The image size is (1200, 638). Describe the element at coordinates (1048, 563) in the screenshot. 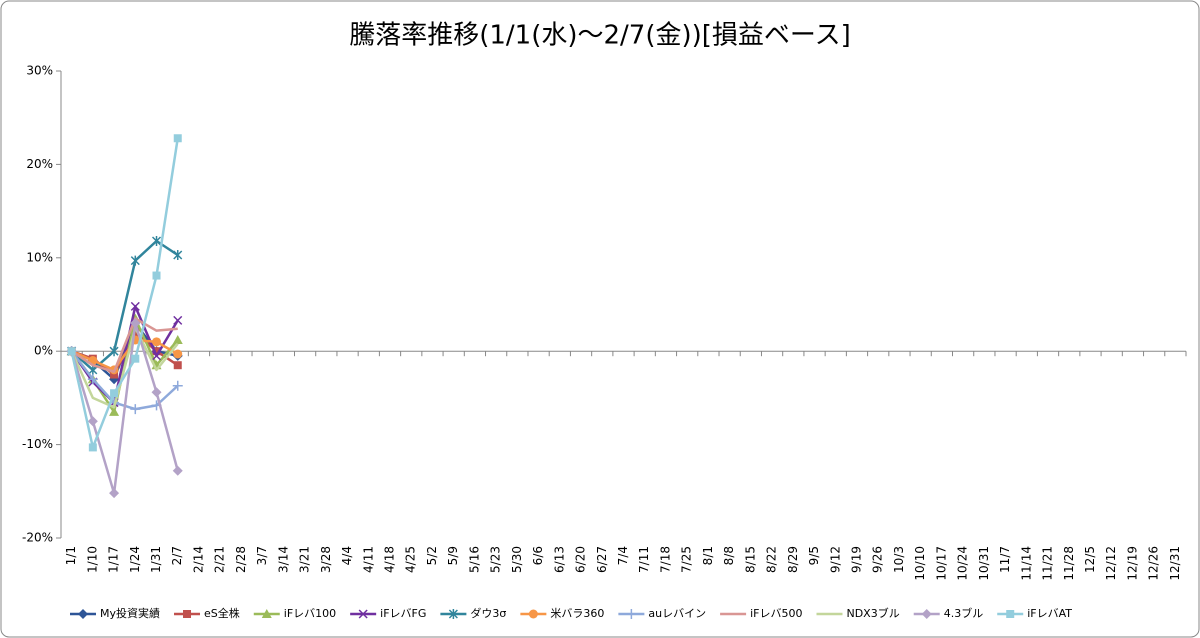

I see `x-tick-label: 11/21` at that location.